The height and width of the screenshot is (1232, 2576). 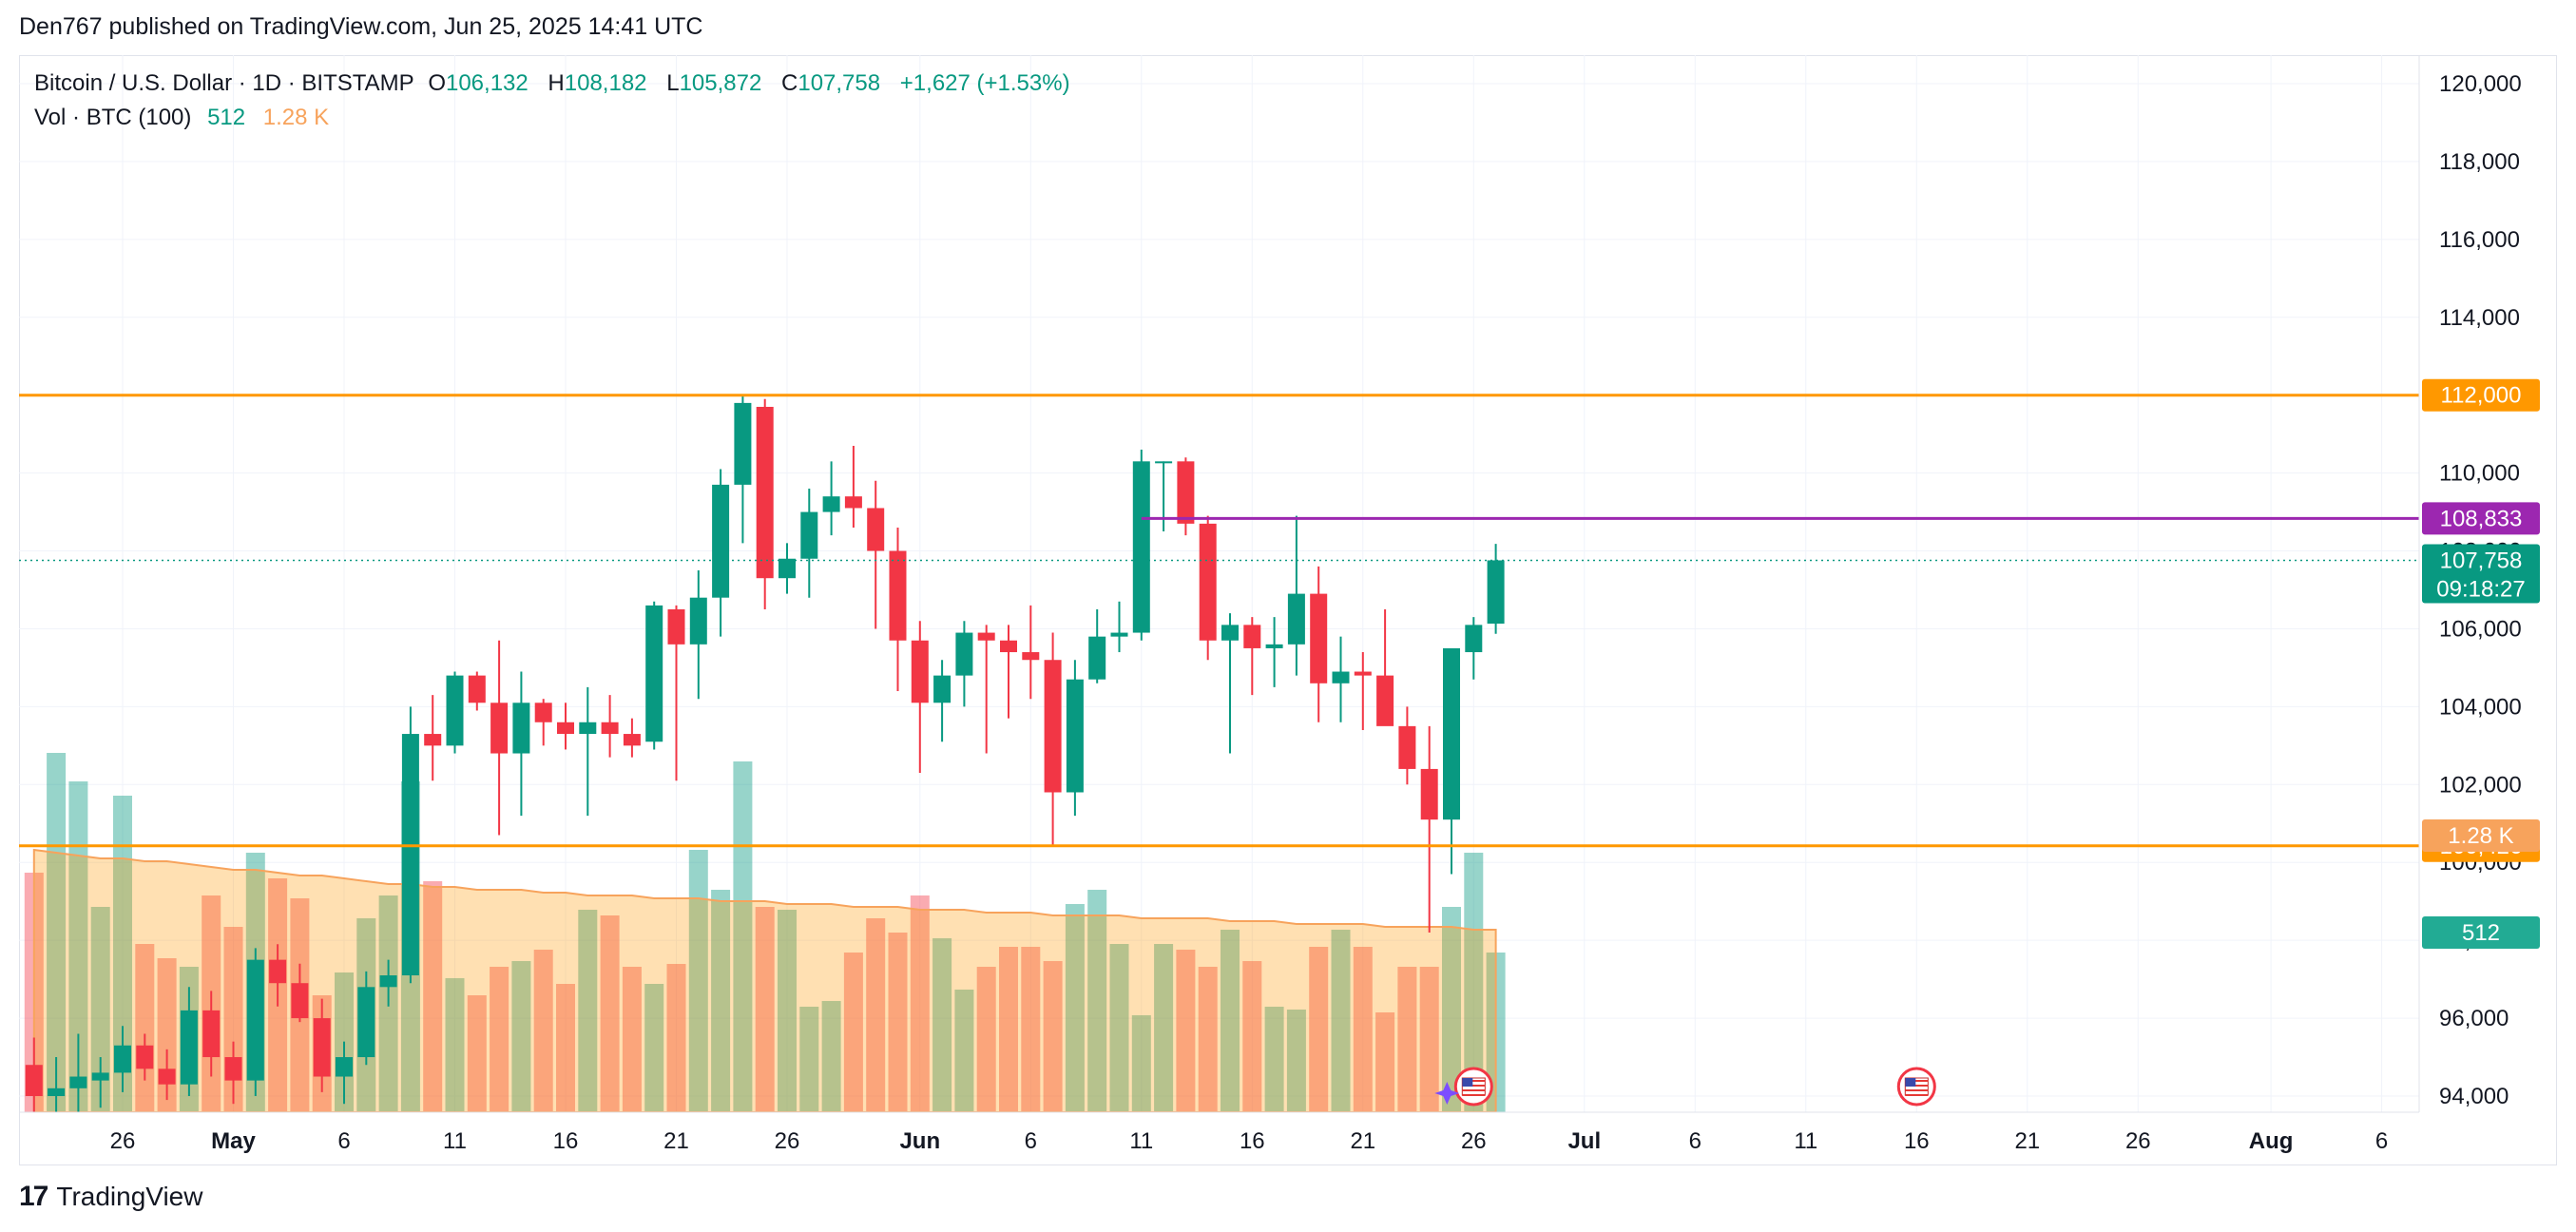 What do you see at coordinates (673, 83) in the screenshot?
I see `legend-low-label: L` at bounding box center [673, 83].